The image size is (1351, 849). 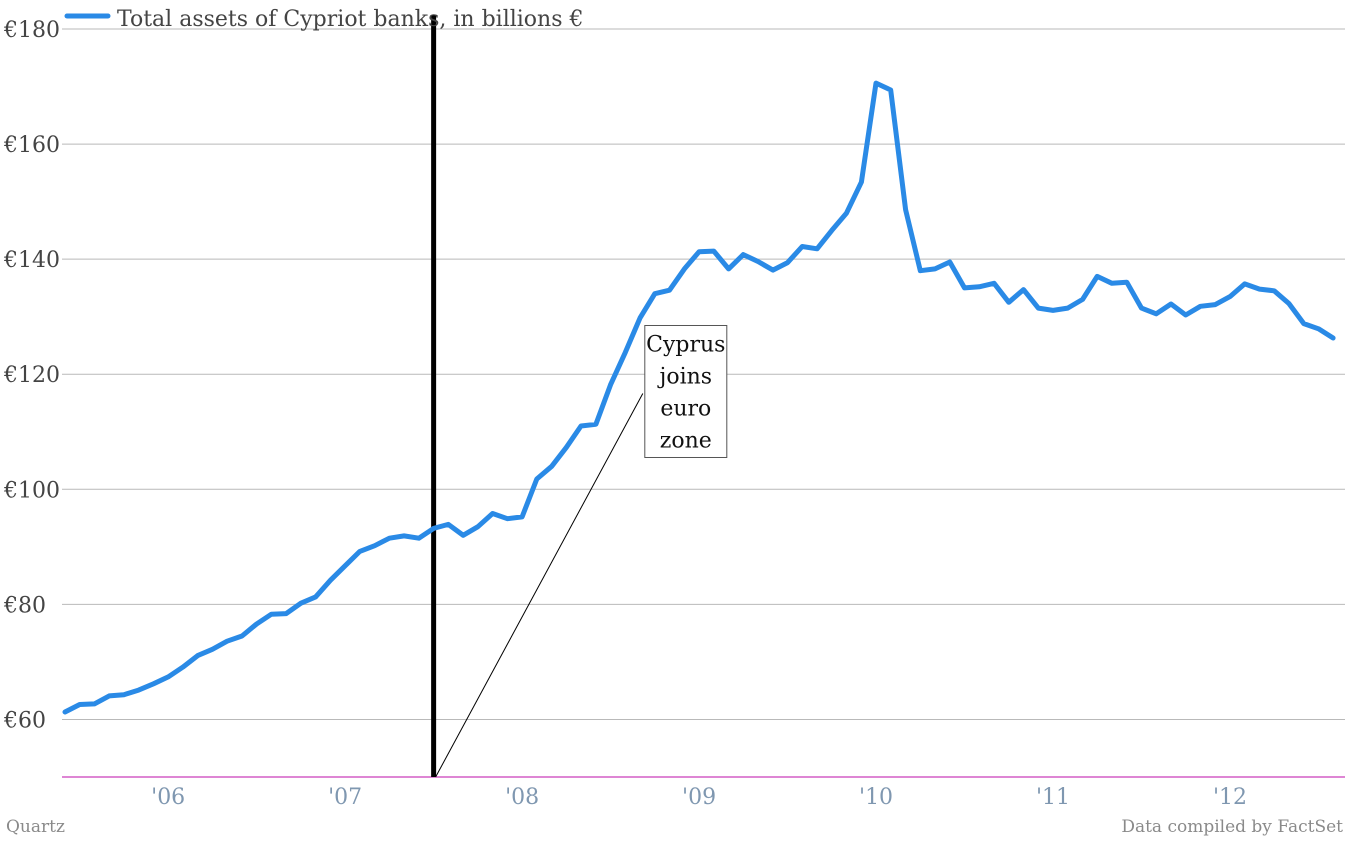 What do you see at coordinates (686, 440) in the screenshot?
I see `annotation-text-line: zone` at bounding box center [686, 440].